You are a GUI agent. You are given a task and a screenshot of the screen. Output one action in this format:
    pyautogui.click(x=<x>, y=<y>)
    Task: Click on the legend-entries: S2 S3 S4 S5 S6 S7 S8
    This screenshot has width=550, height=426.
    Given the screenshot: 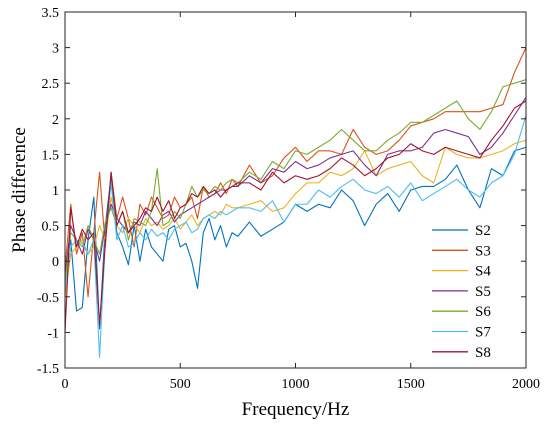 What is the action you would take?
    pyautogui.click(x=461, y=292)
    